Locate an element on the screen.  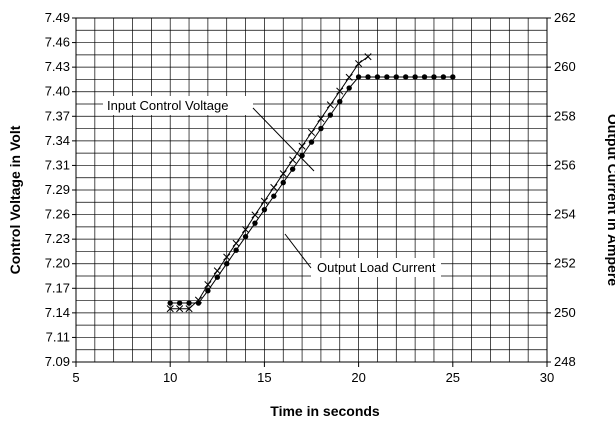
y2-tick-label: 256 is located at coordinates (565, 164).